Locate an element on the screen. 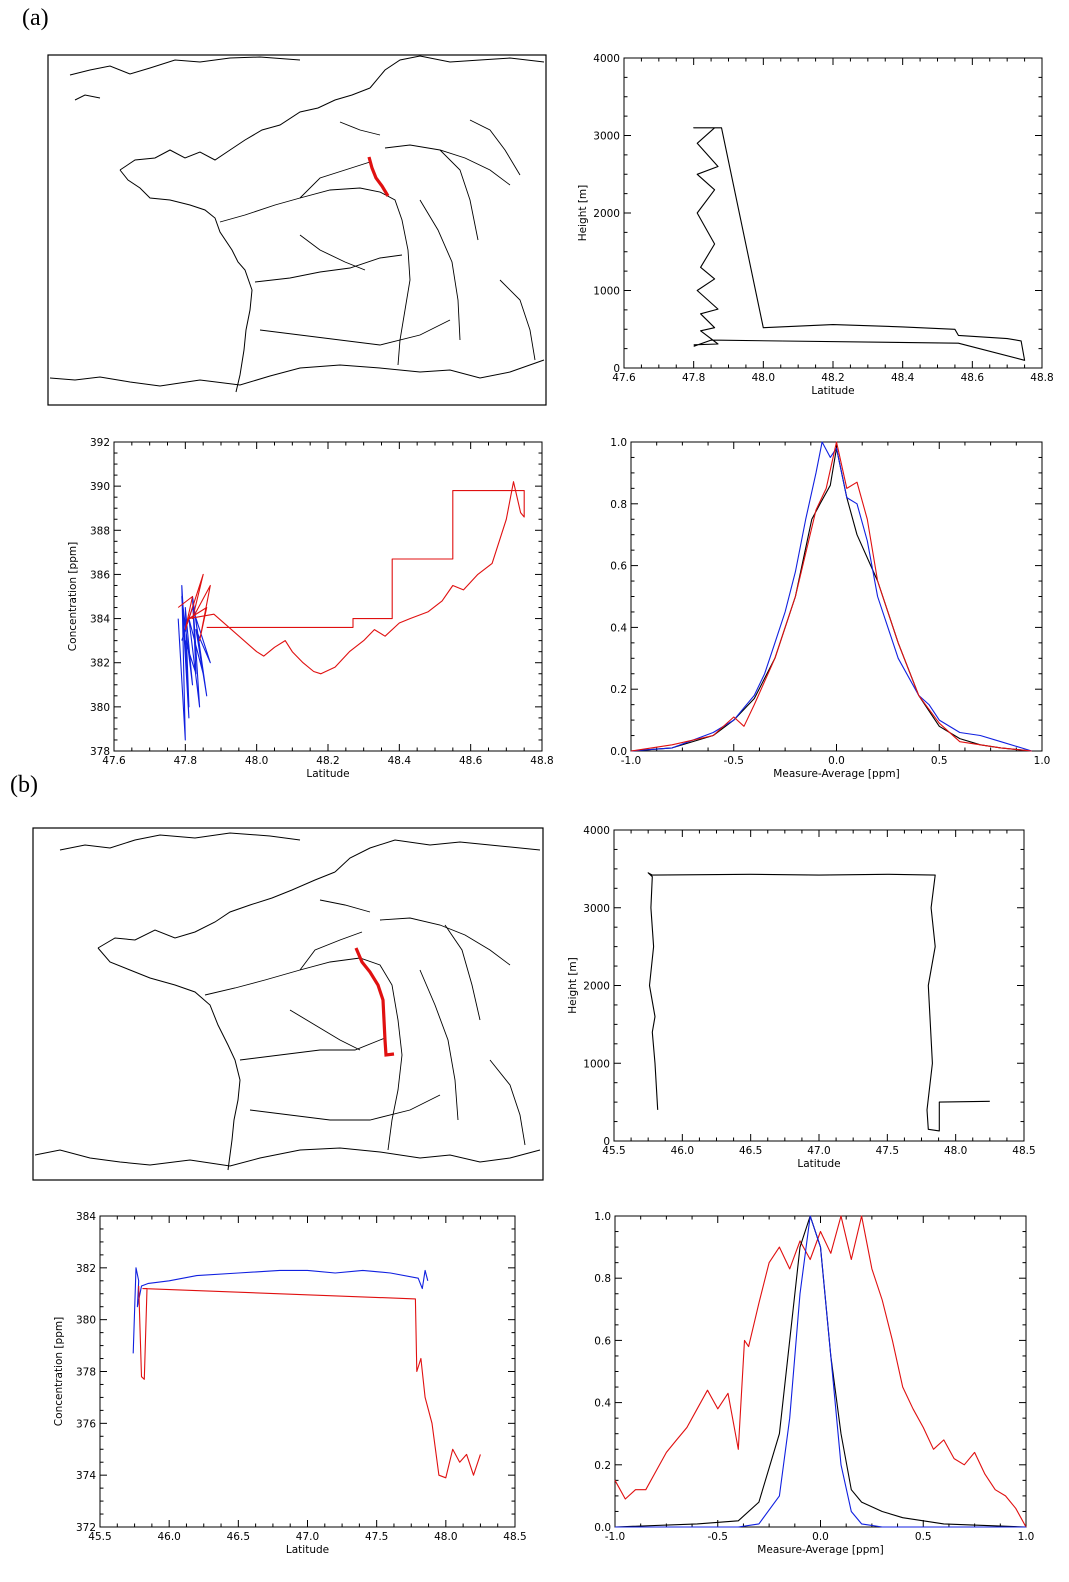 The width and height of the screenshot is (1069, 1582). x-tick-label: -0.5 is located at coordinates (718, 1537).